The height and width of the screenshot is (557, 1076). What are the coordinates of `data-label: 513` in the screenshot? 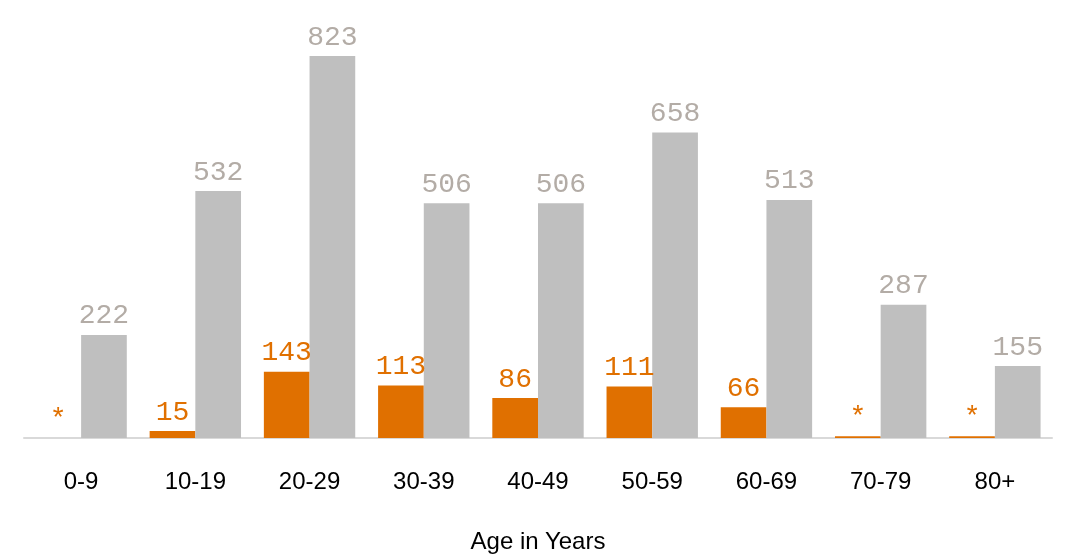 It's located at (789, 181).